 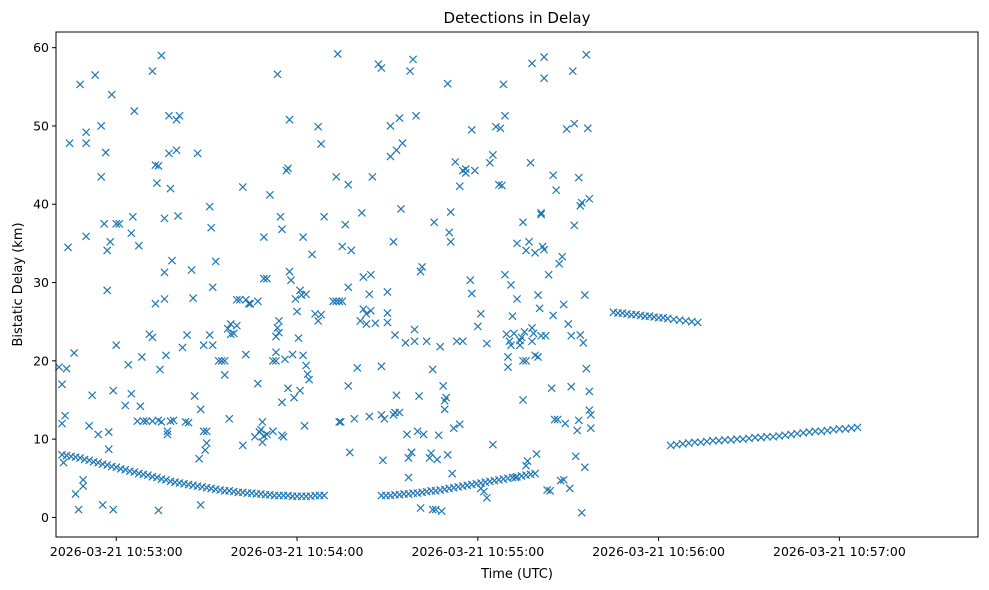 I want to click on y-tick-label: 10, so click(x=41, y=439).